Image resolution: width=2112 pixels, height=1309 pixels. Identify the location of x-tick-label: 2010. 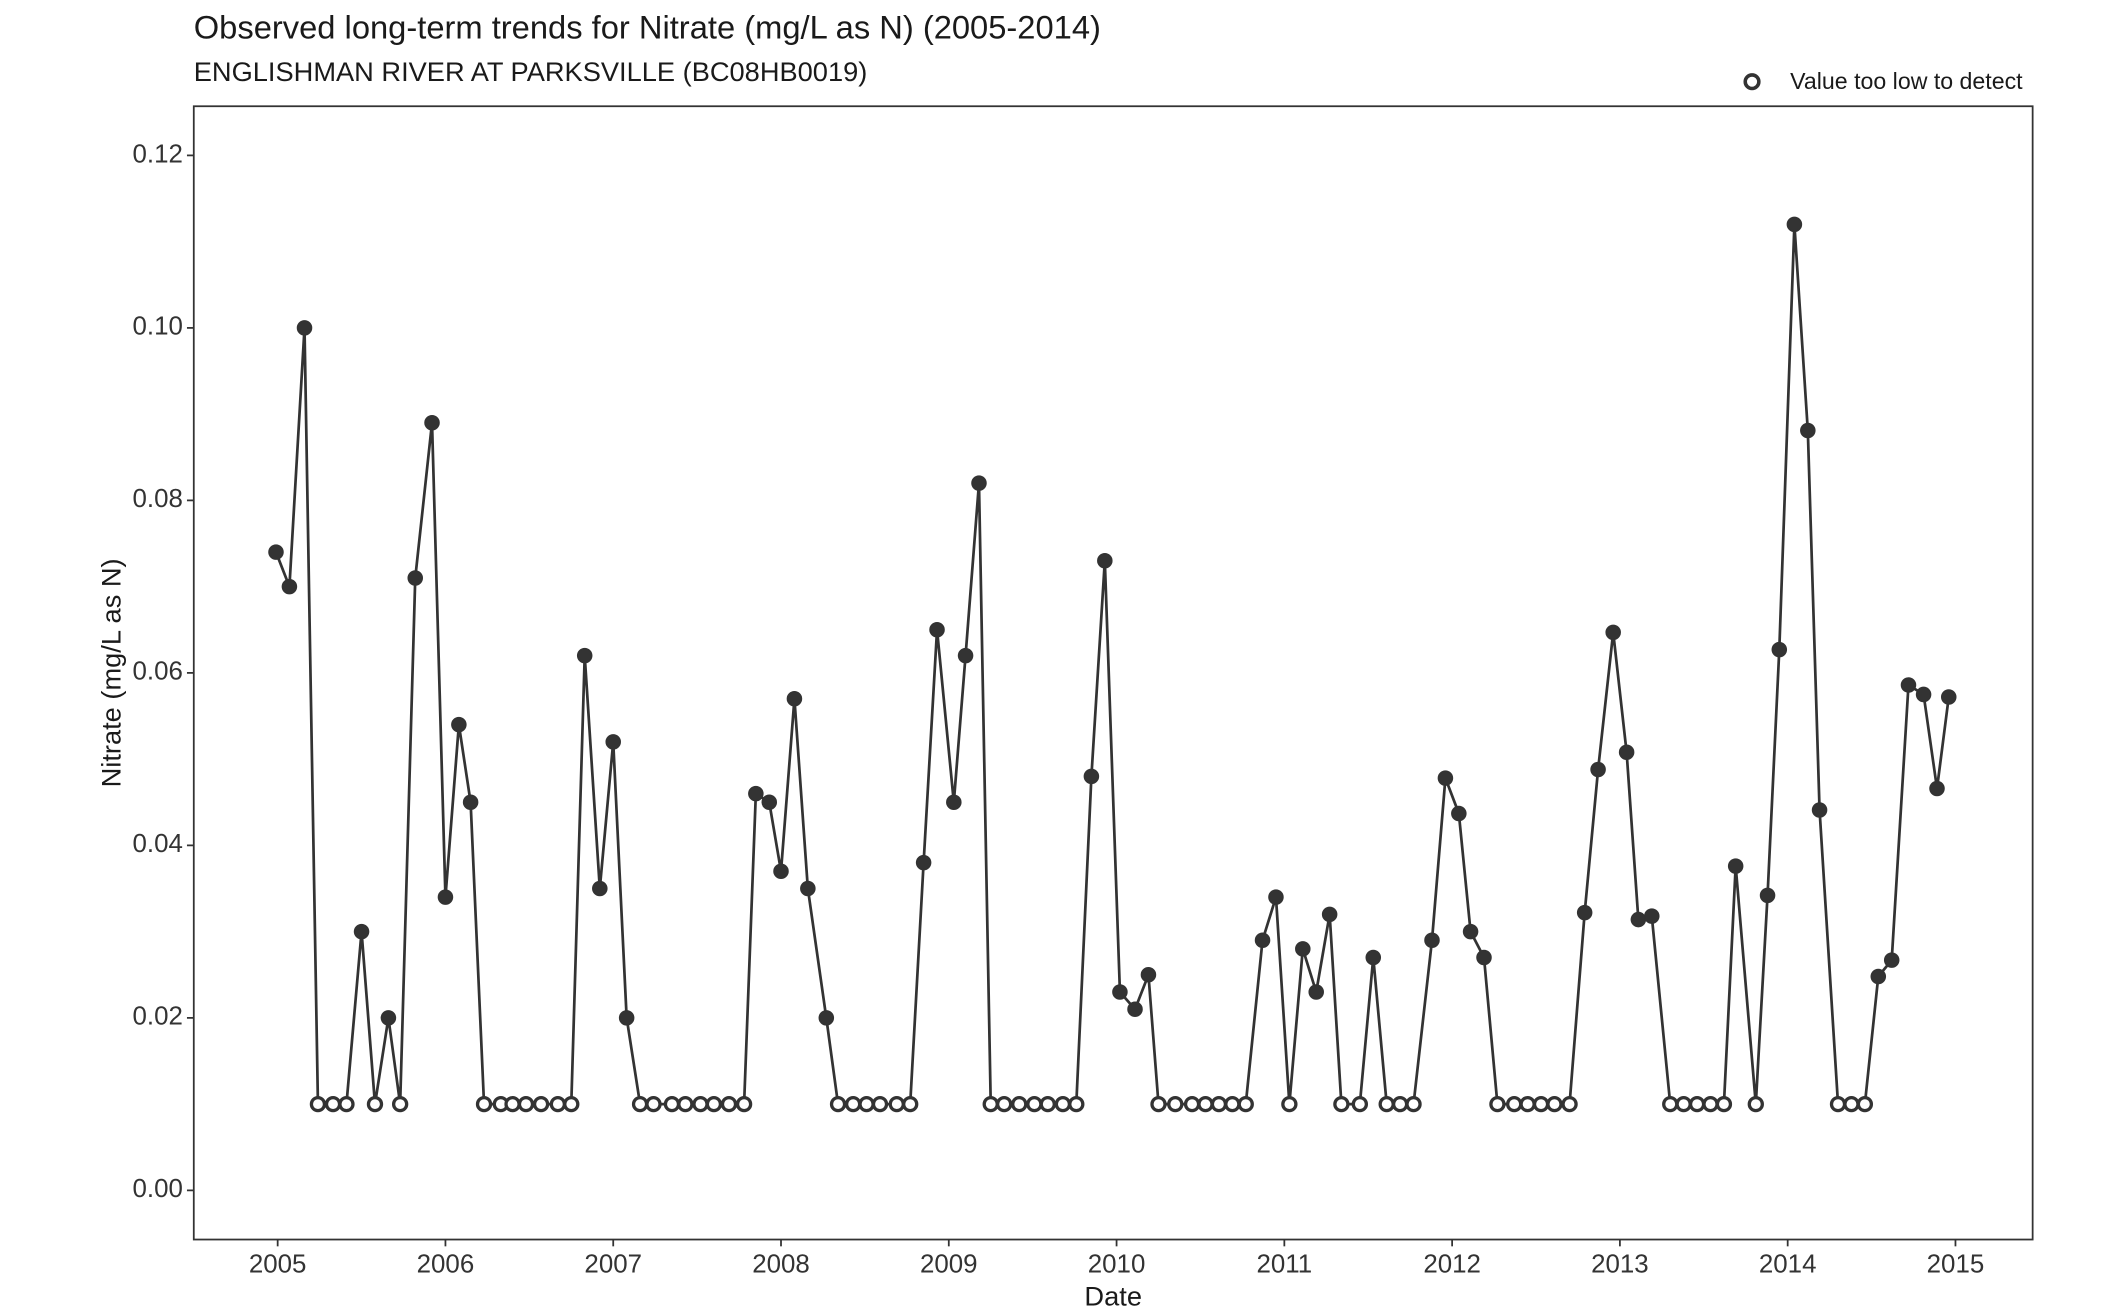
(1117, 1264).